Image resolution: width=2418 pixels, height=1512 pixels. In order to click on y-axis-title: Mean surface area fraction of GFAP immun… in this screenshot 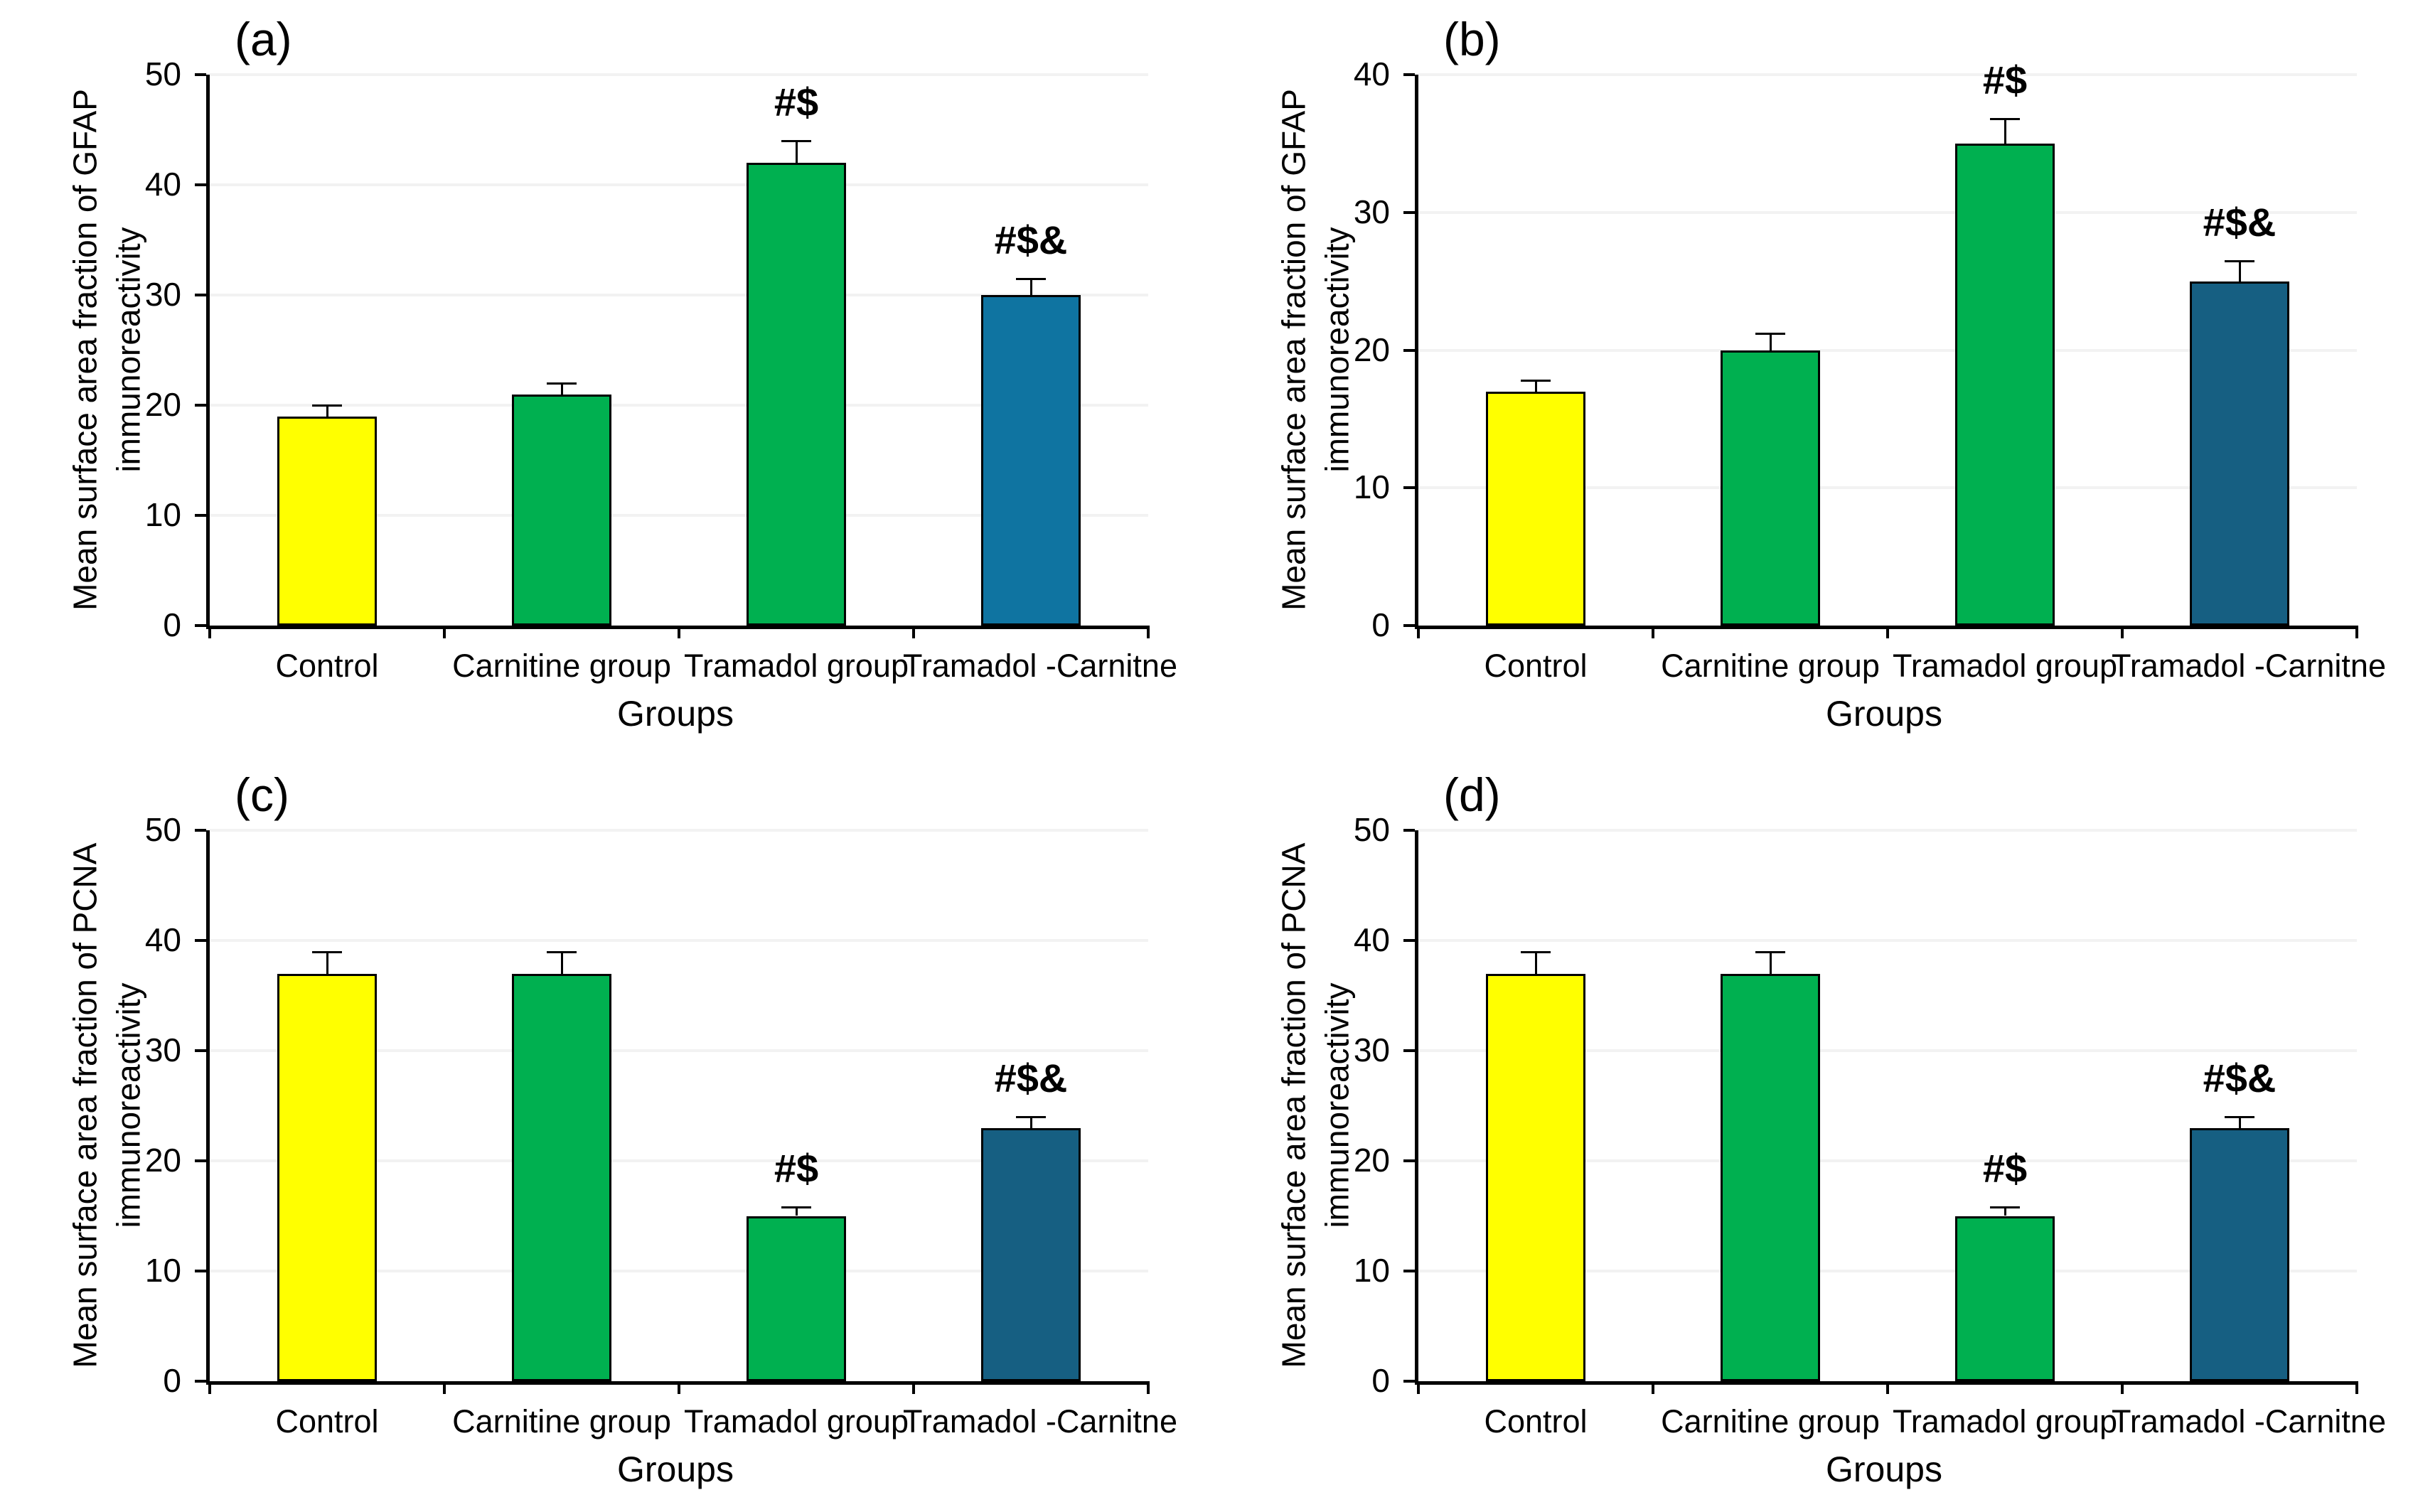, I will do `click(106, 350)`.